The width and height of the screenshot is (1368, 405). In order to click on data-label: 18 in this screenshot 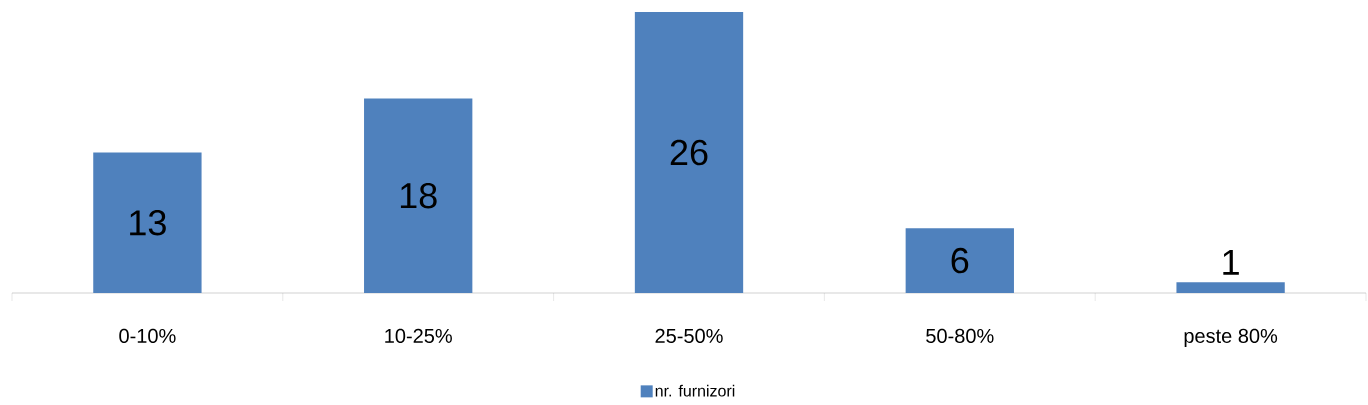, I will do `click(418, 196)`.